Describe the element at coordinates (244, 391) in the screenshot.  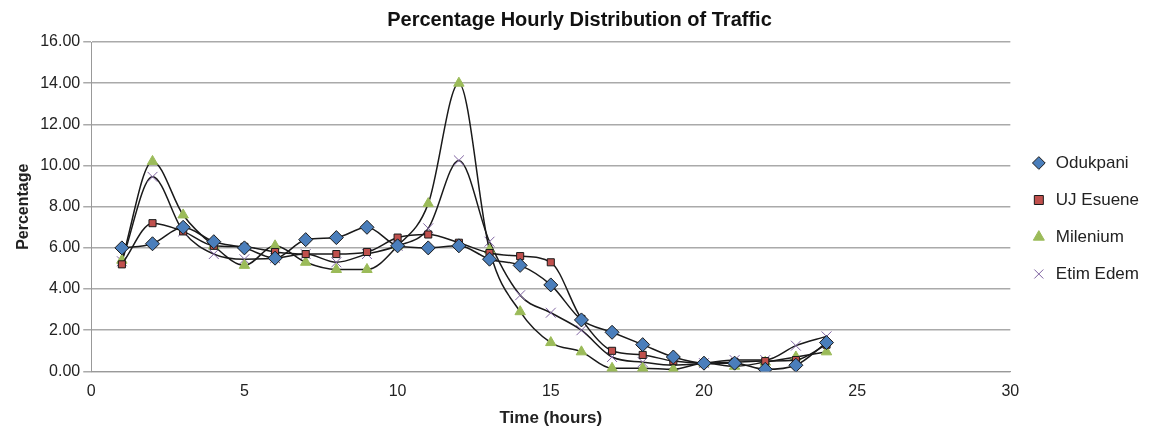
I see `x-tick-label: 5` at that location.